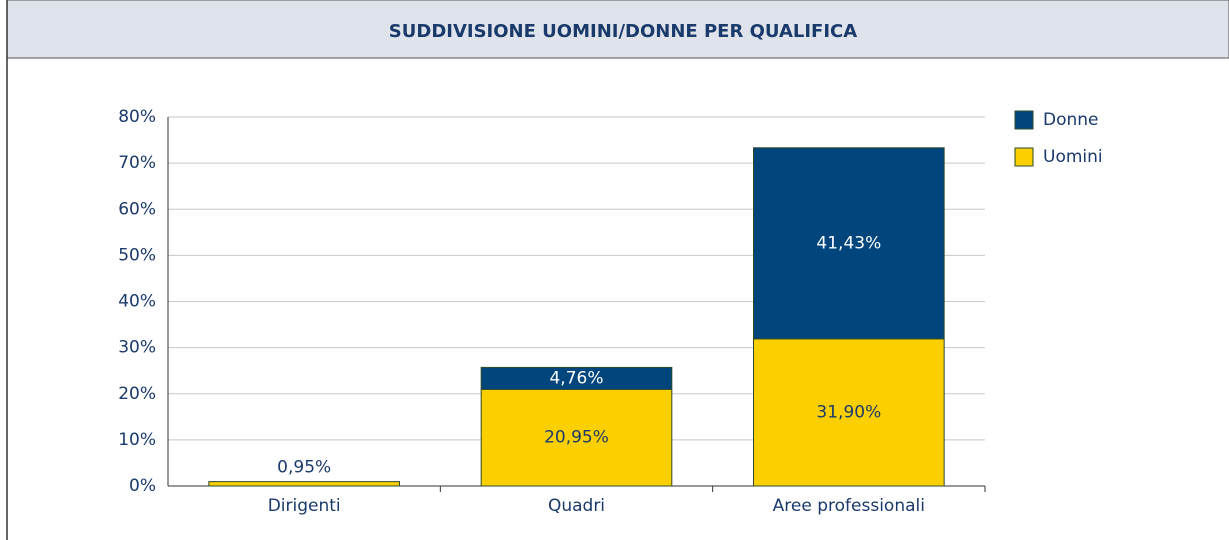  I want to click on data-label: 20,95%, so click(576, 438).